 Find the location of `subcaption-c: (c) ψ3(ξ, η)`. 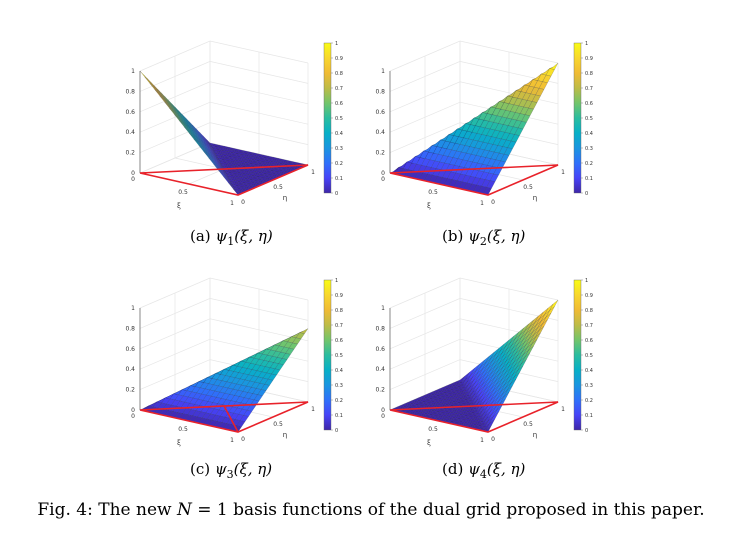

subcaption-c: (c) ψ3(ξ, η) is located at coordinates (231, 470).